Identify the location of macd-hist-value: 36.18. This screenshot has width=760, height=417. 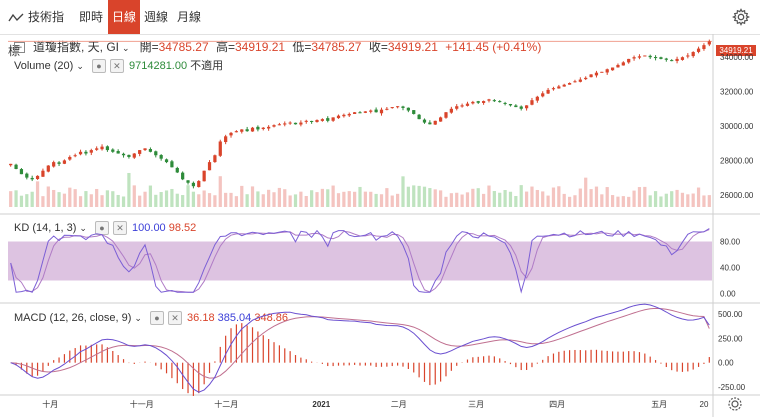
(201, 317).